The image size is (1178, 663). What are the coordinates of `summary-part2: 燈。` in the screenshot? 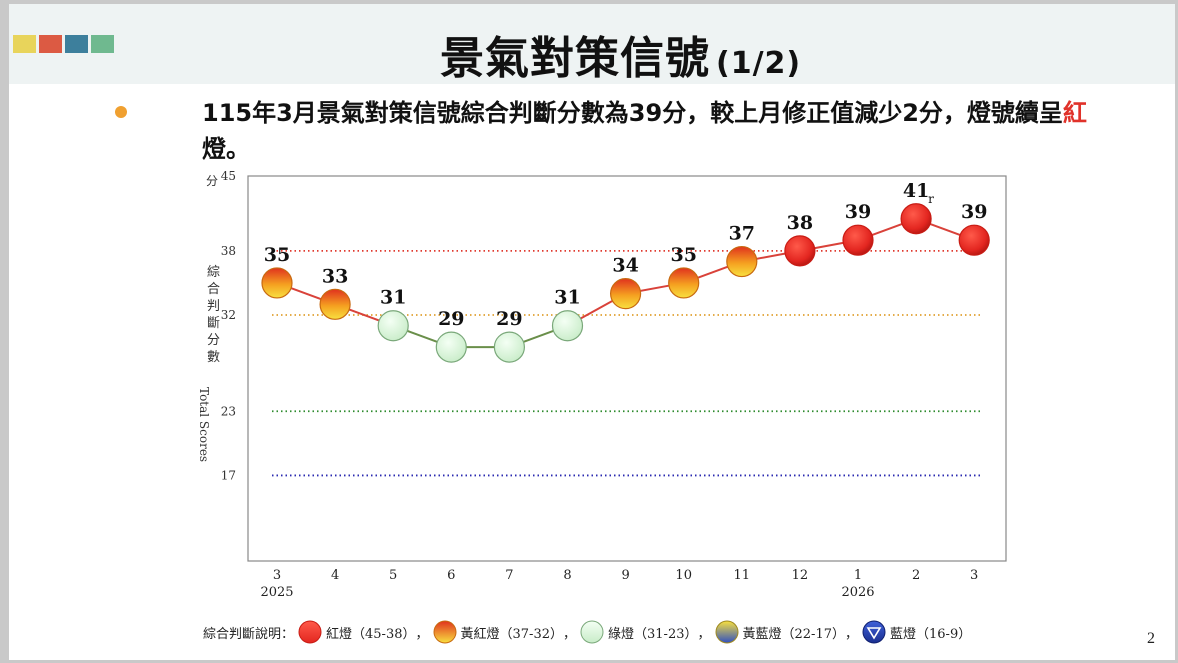 It's located at (226, 149).